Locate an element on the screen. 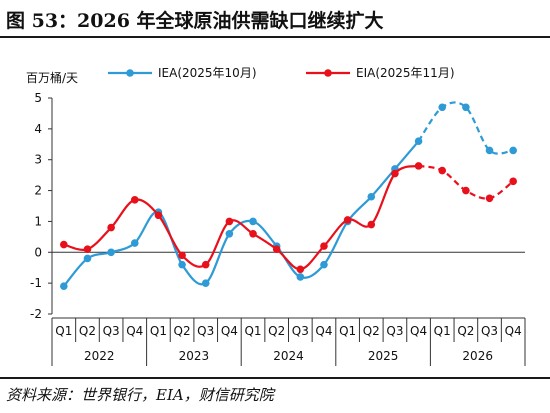 The height and width of the screenshot is (413, 550). y-tick-label: 0 is located at coordinates (38, 252).